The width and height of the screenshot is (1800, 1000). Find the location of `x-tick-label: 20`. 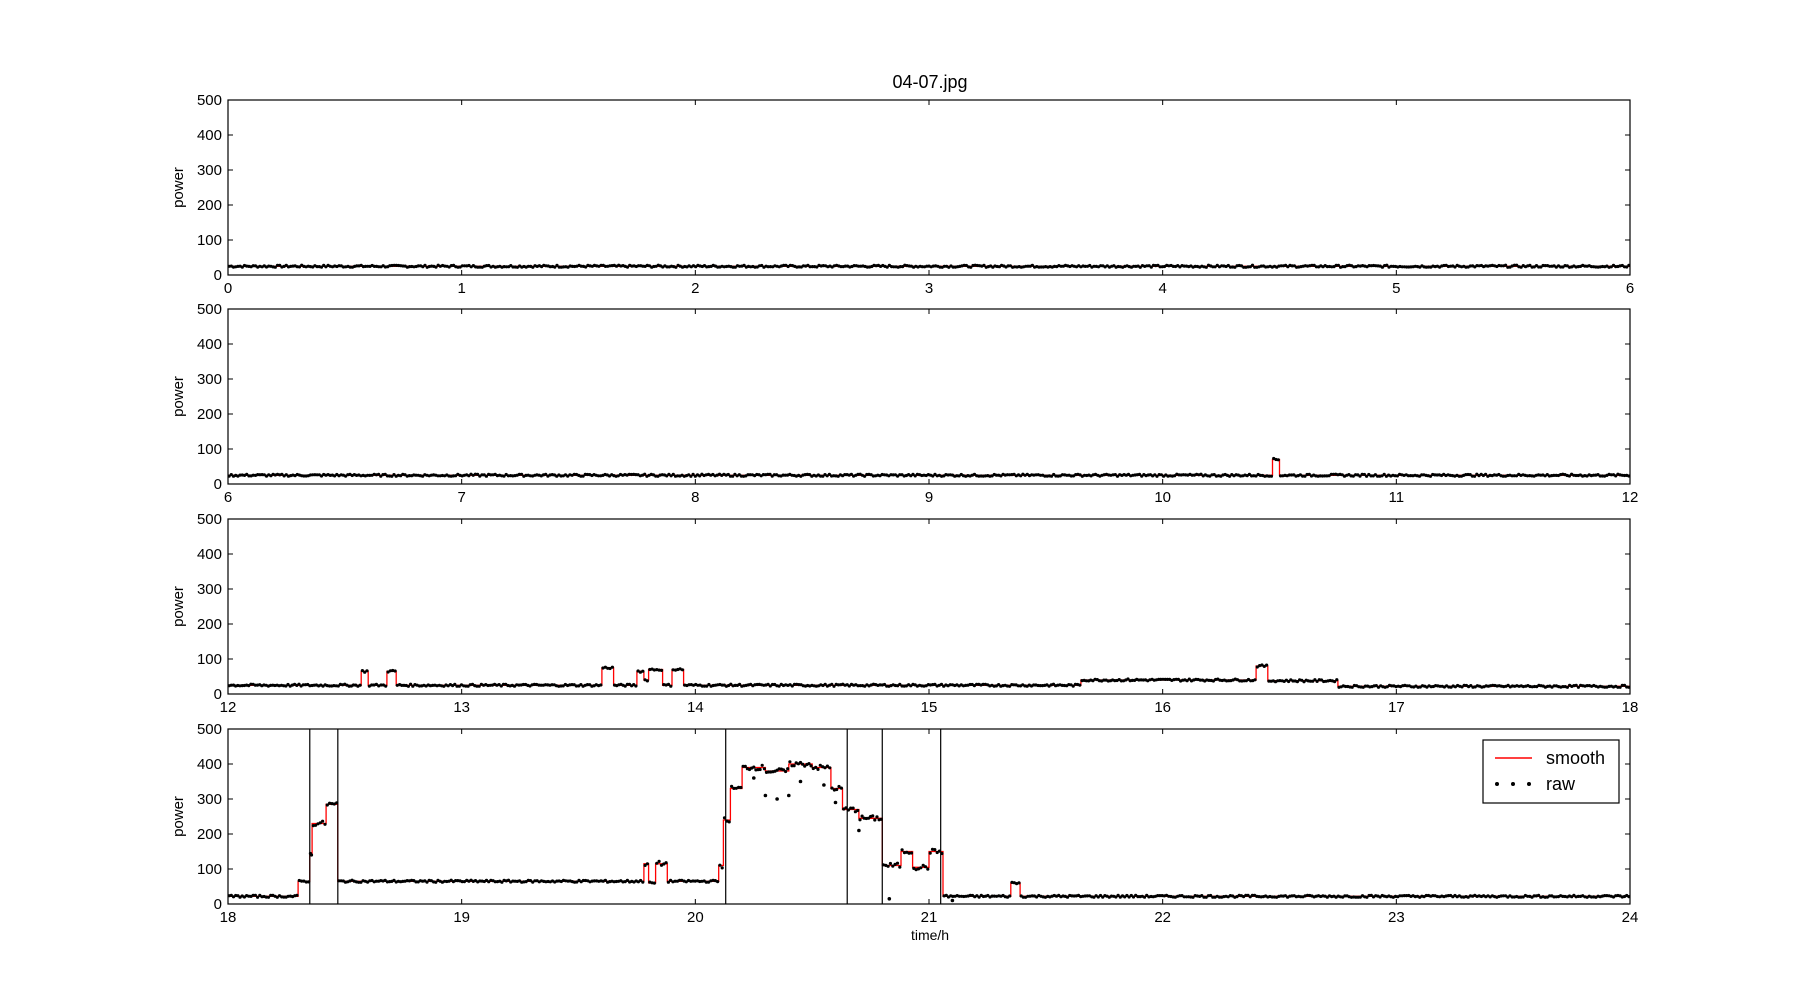

x-tick-label: 20 is located at coordinates (695, 917).